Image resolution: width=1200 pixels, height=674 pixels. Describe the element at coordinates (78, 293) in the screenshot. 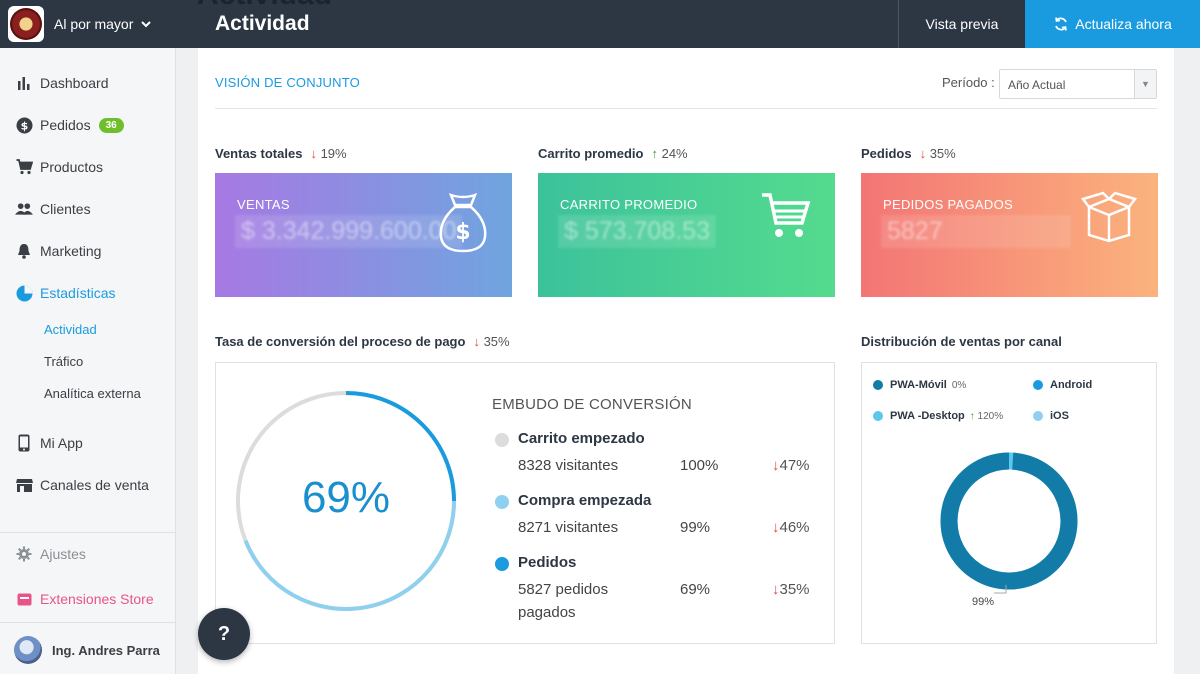

I see `sidebar-item-label: Estadísticas` at that location.